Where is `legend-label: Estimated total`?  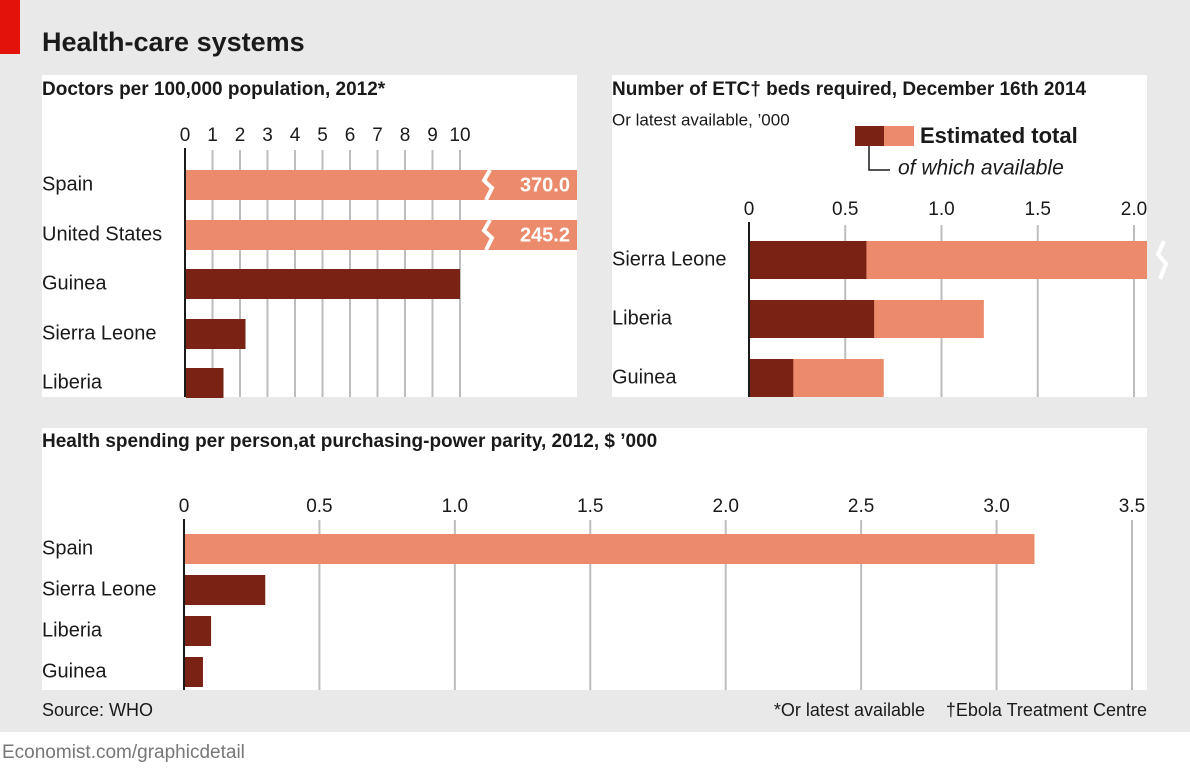
legend-label: Estimated total is located at coordinates (999, 135).